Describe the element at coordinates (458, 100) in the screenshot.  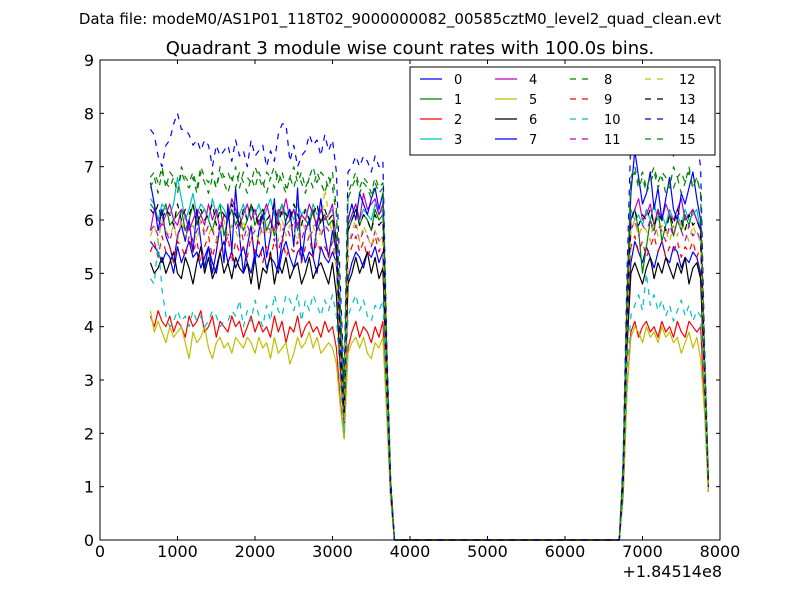
I see `legend-label-1: 1` at that location.